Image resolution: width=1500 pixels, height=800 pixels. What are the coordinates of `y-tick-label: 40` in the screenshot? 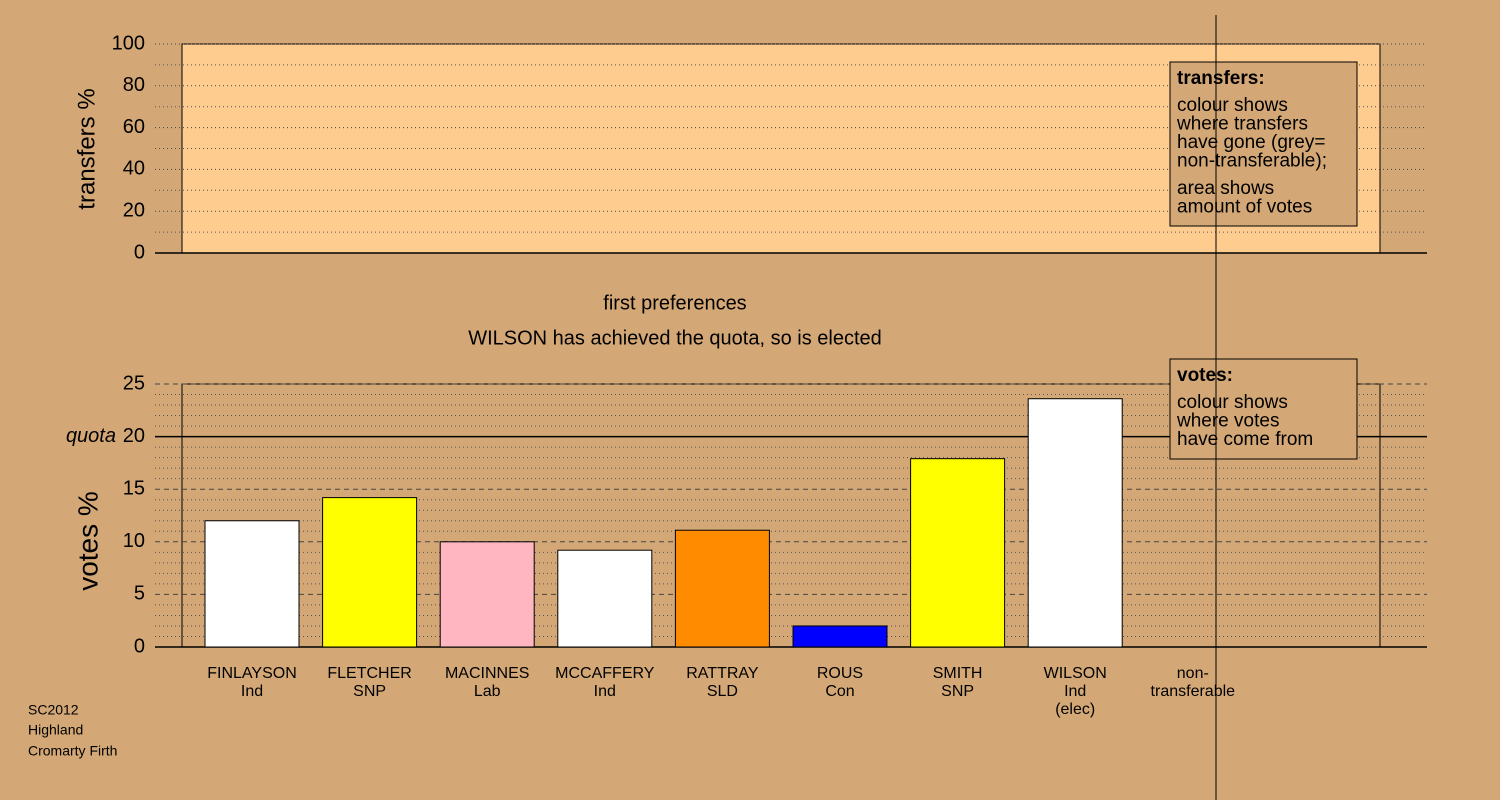 It's located at (134, 169).